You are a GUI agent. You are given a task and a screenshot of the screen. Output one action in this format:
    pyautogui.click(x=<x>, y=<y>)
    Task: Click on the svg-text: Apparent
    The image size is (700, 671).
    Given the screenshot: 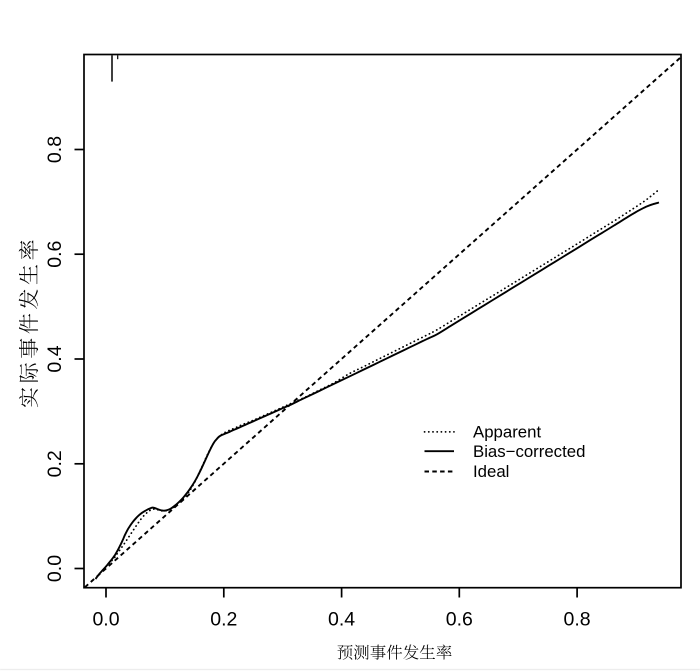 What is the action you would take?
    pyautogui.click(x=507, y=432)
    